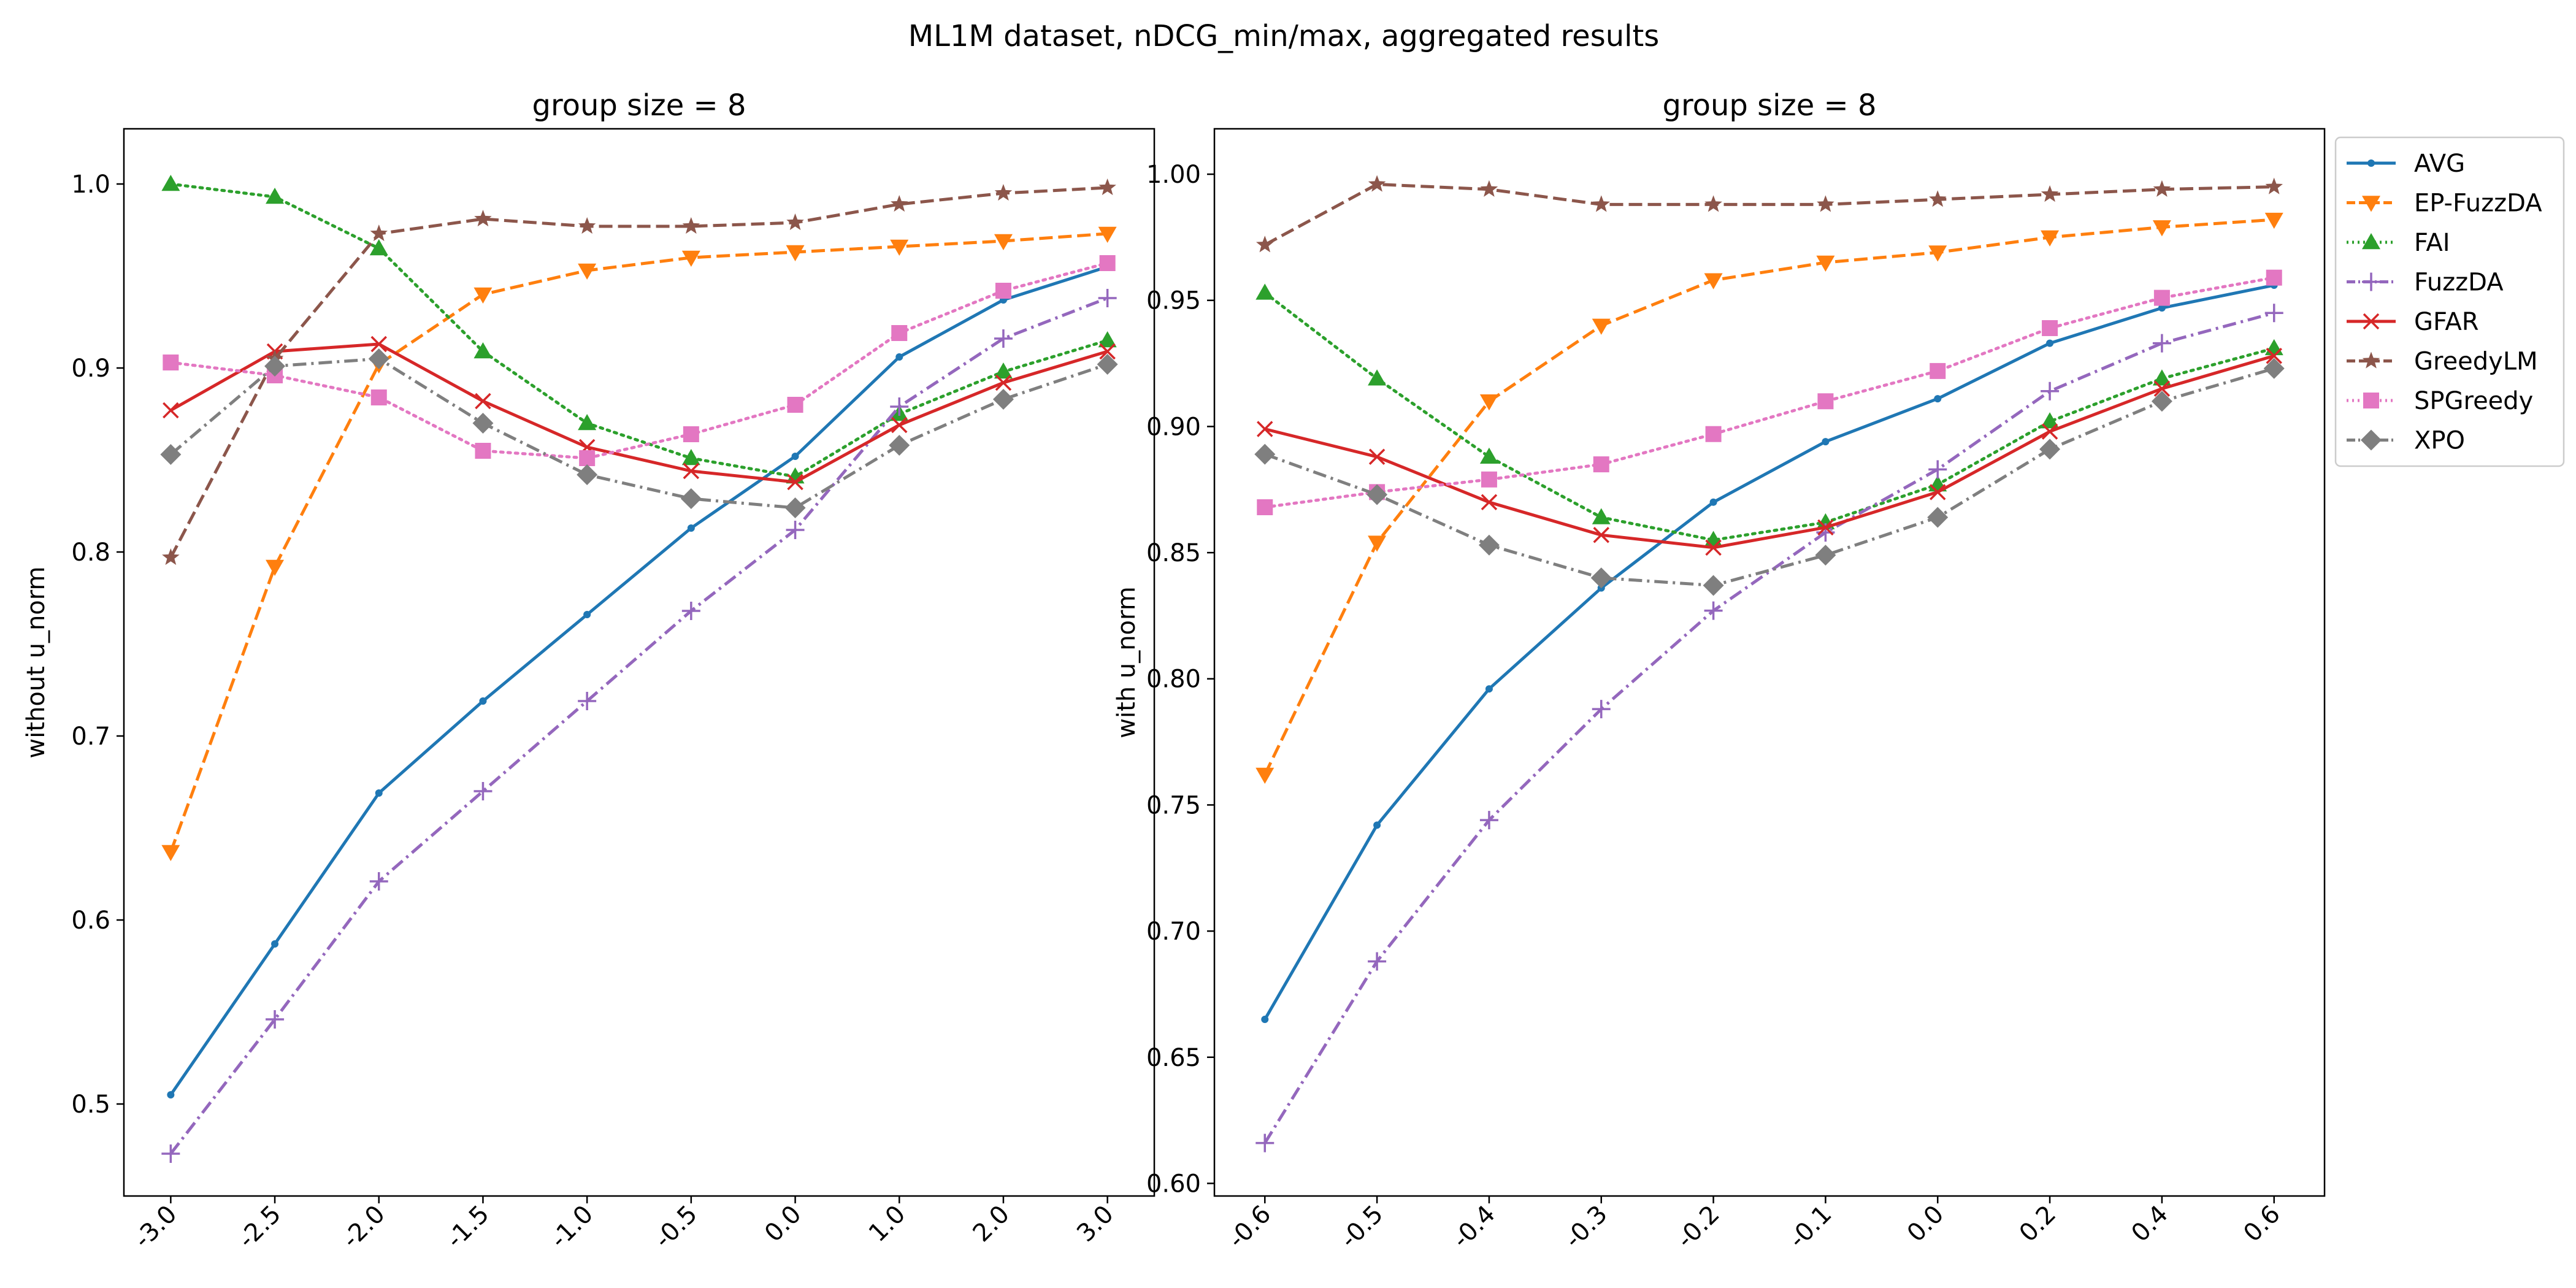  Describe the element at coordinates (2398, 243) in the screenshot. I see `legend-entry-fai: FAI` at that location.